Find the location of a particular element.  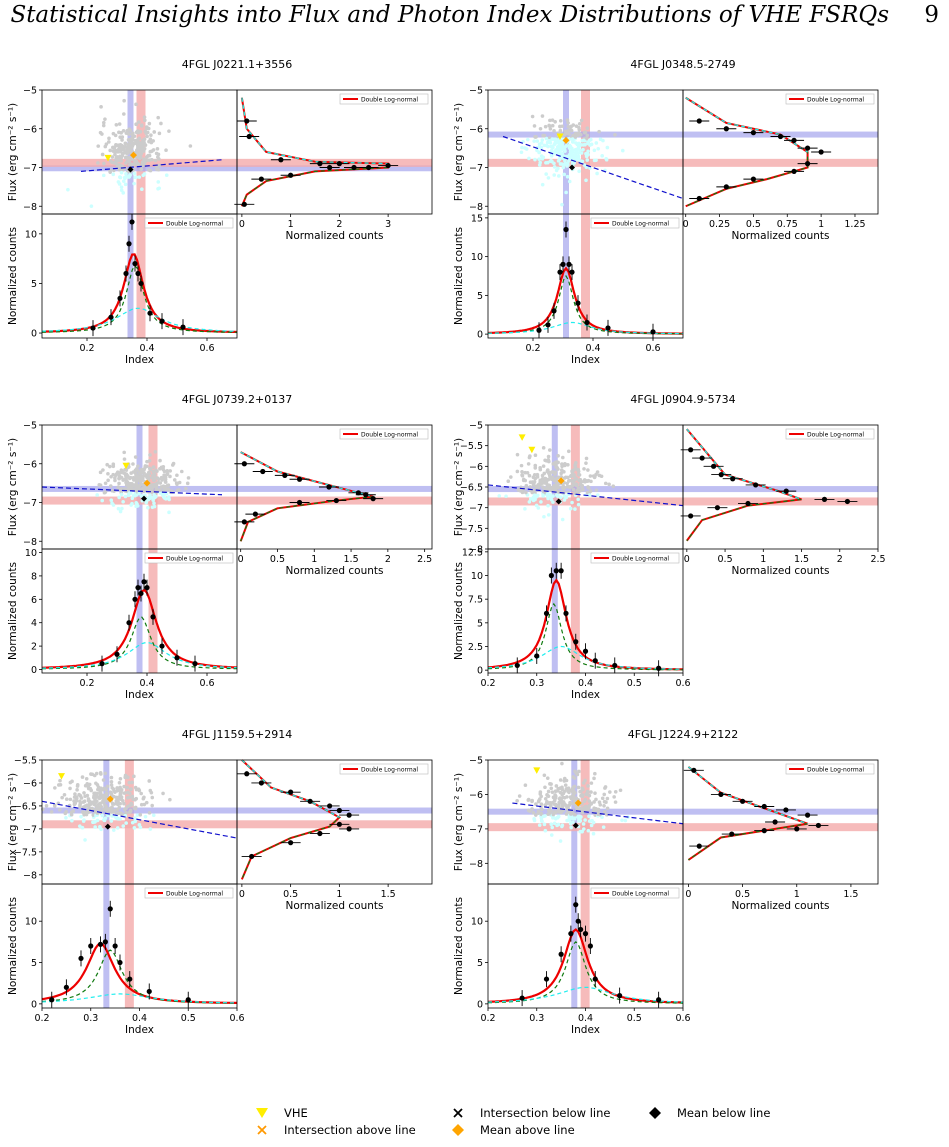

legend-label: VHE is located at coordinates (296, 1113).